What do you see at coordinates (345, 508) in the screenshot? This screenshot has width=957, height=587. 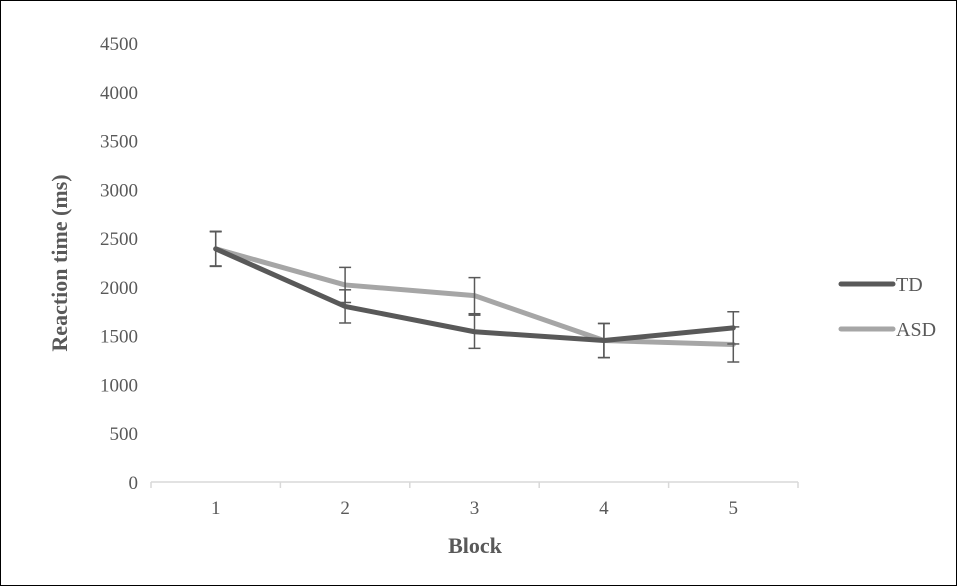 I see `x-tick-label: 2` at bounding box center [345, 508].